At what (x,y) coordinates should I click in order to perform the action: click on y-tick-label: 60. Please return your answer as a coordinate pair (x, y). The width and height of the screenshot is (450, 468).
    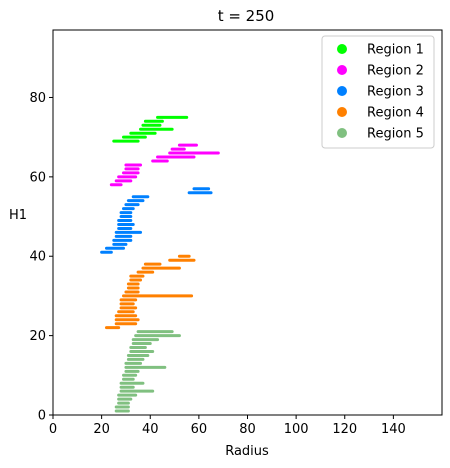
    Looking at the image, I should click on (37, 177).